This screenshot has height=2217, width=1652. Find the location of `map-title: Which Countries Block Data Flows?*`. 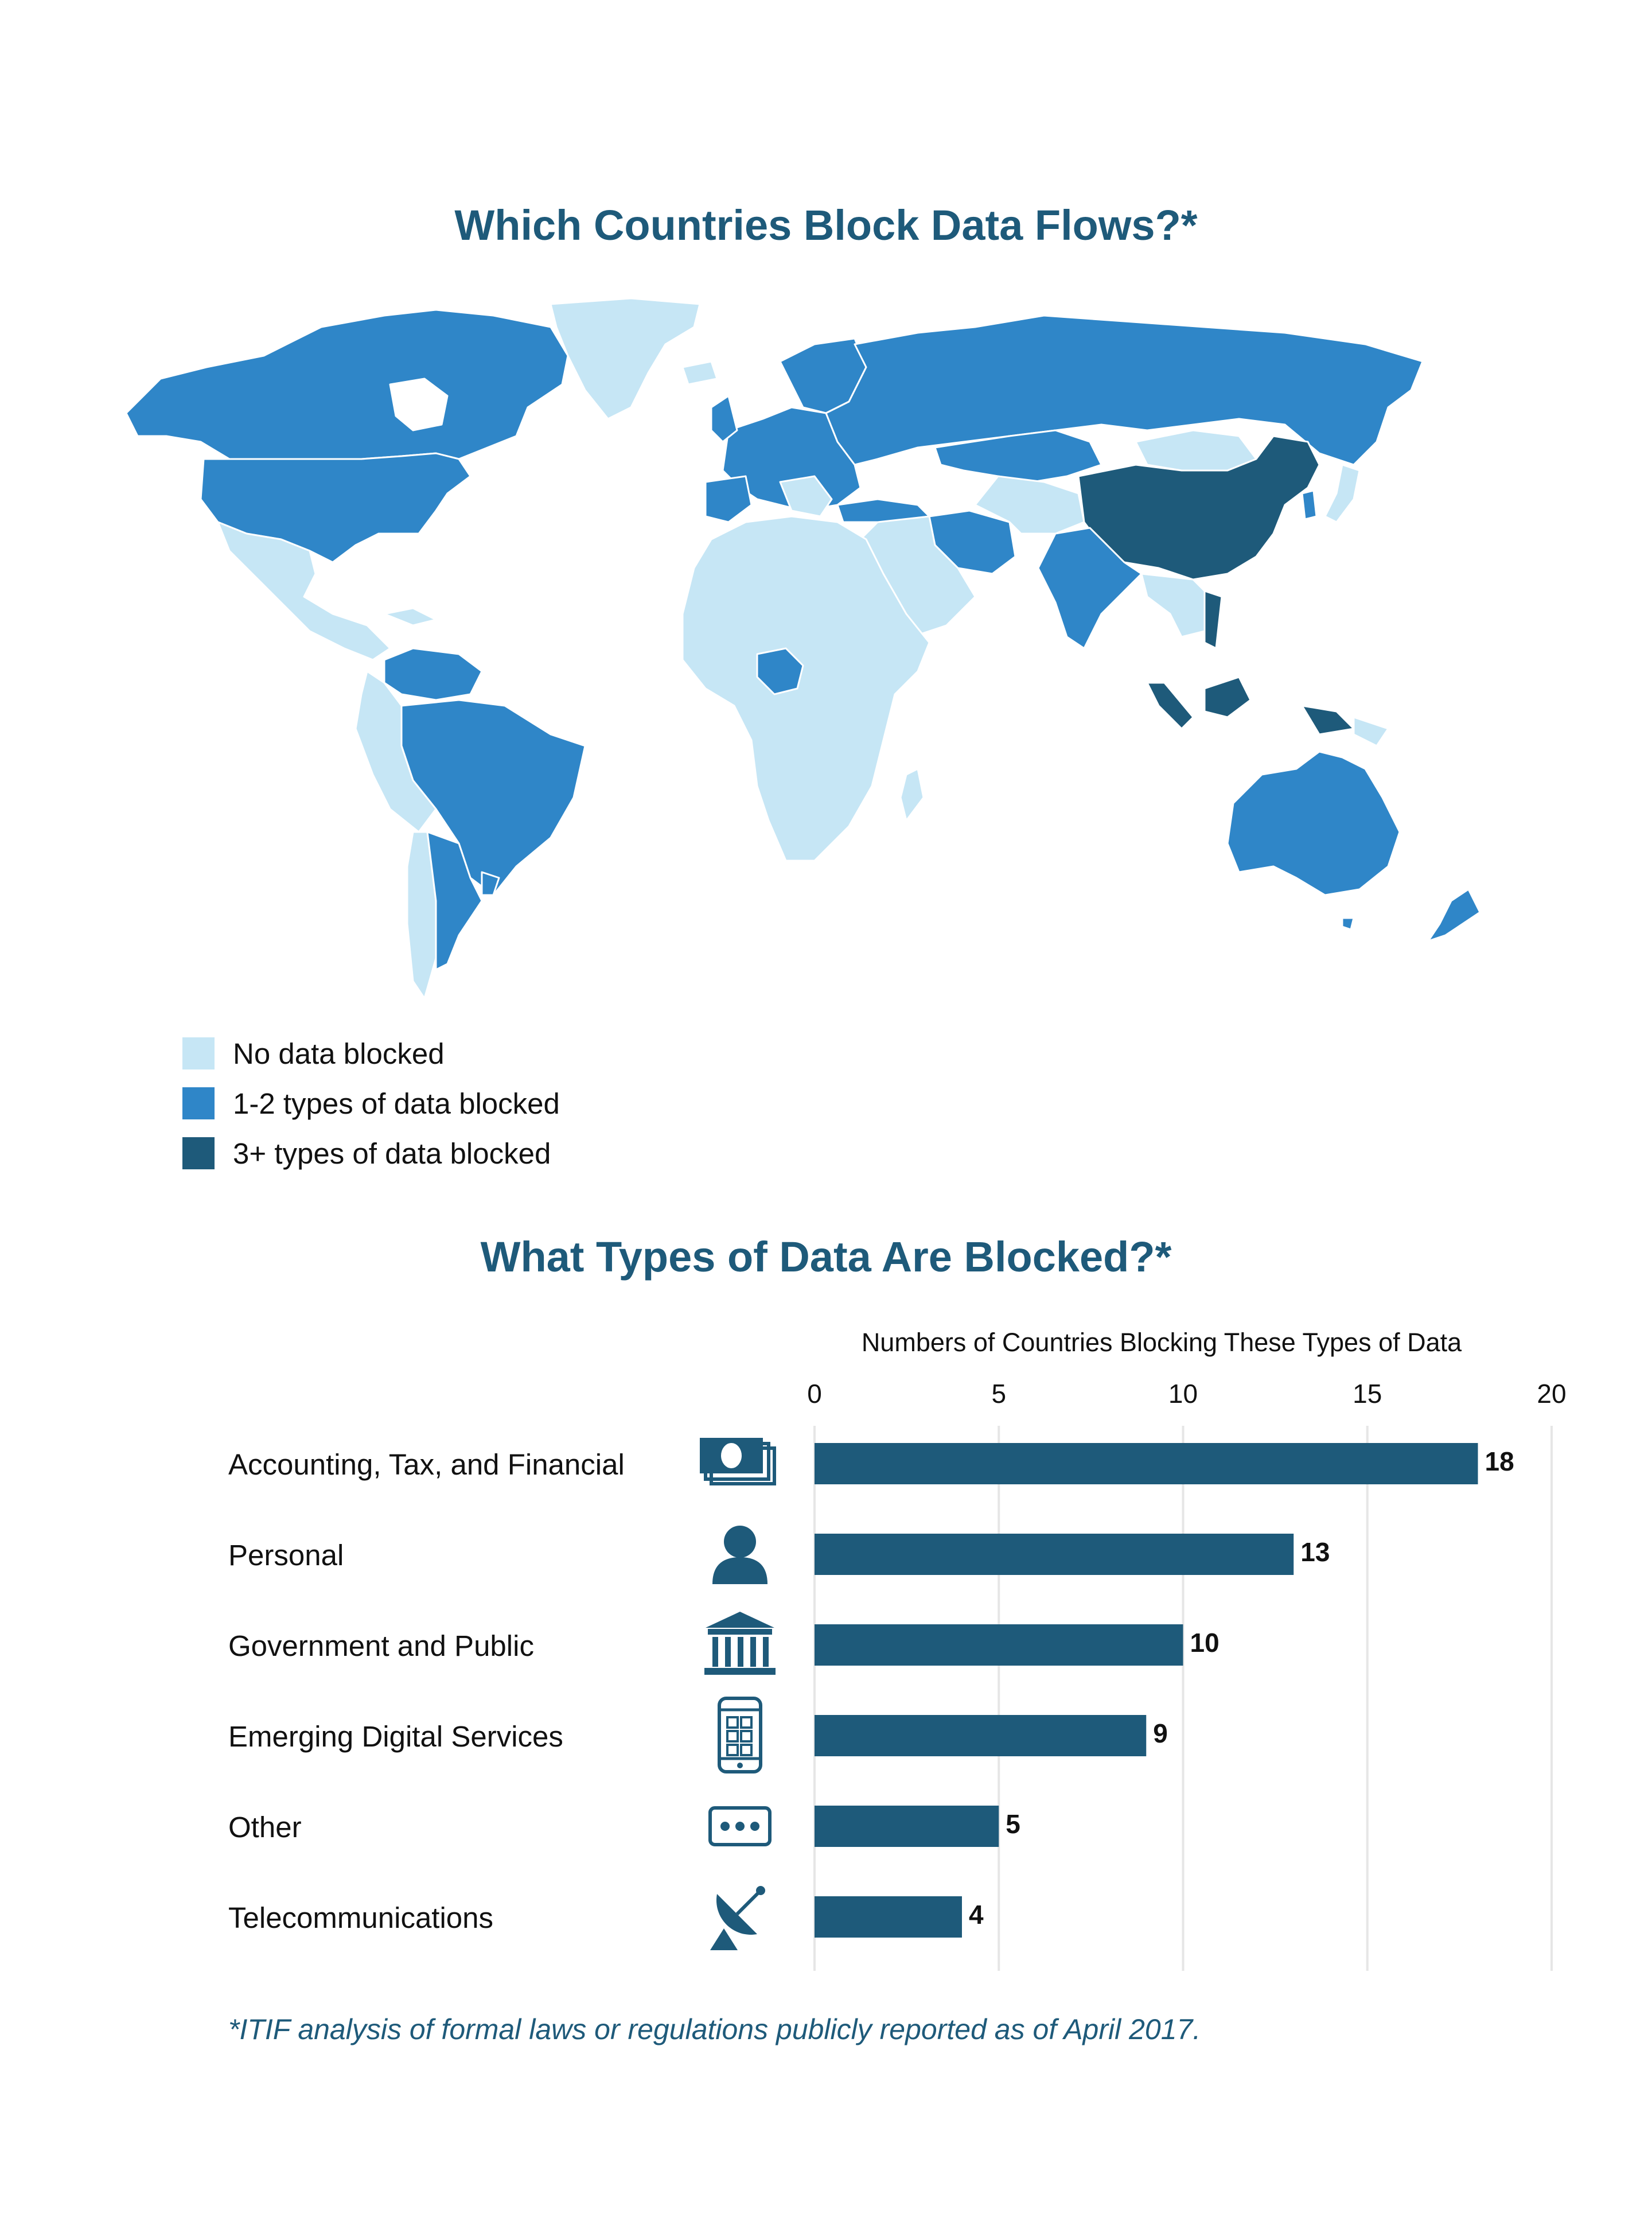

map-title: Which Countries Block Data Flows?* is located at coordinates (826, 225).